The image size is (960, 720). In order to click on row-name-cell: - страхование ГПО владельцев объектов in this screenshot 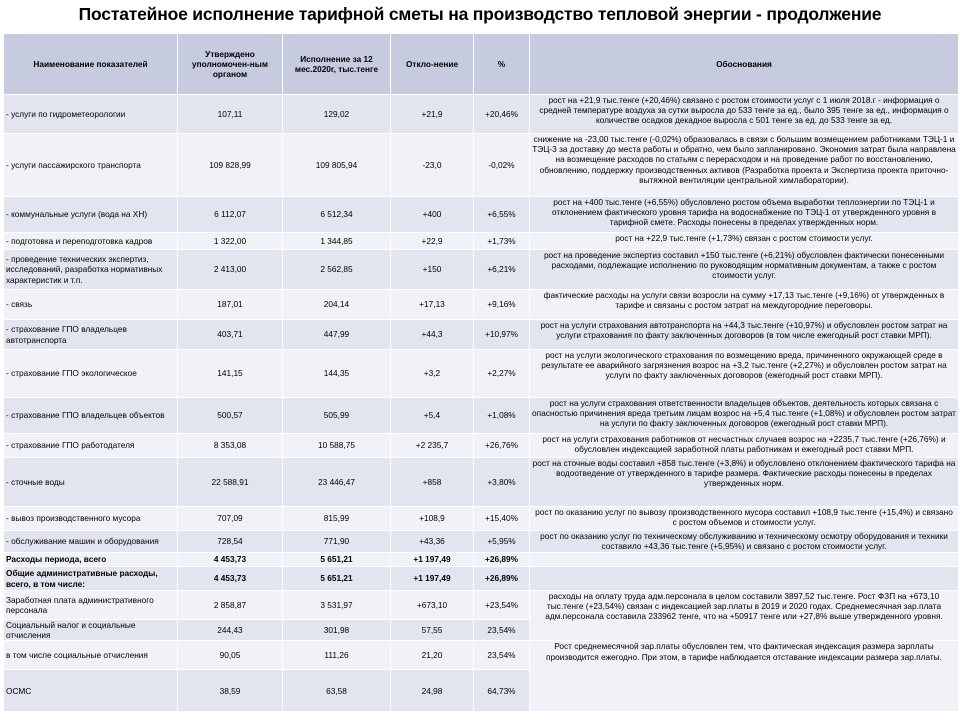, I will do `click(90, 415)`.